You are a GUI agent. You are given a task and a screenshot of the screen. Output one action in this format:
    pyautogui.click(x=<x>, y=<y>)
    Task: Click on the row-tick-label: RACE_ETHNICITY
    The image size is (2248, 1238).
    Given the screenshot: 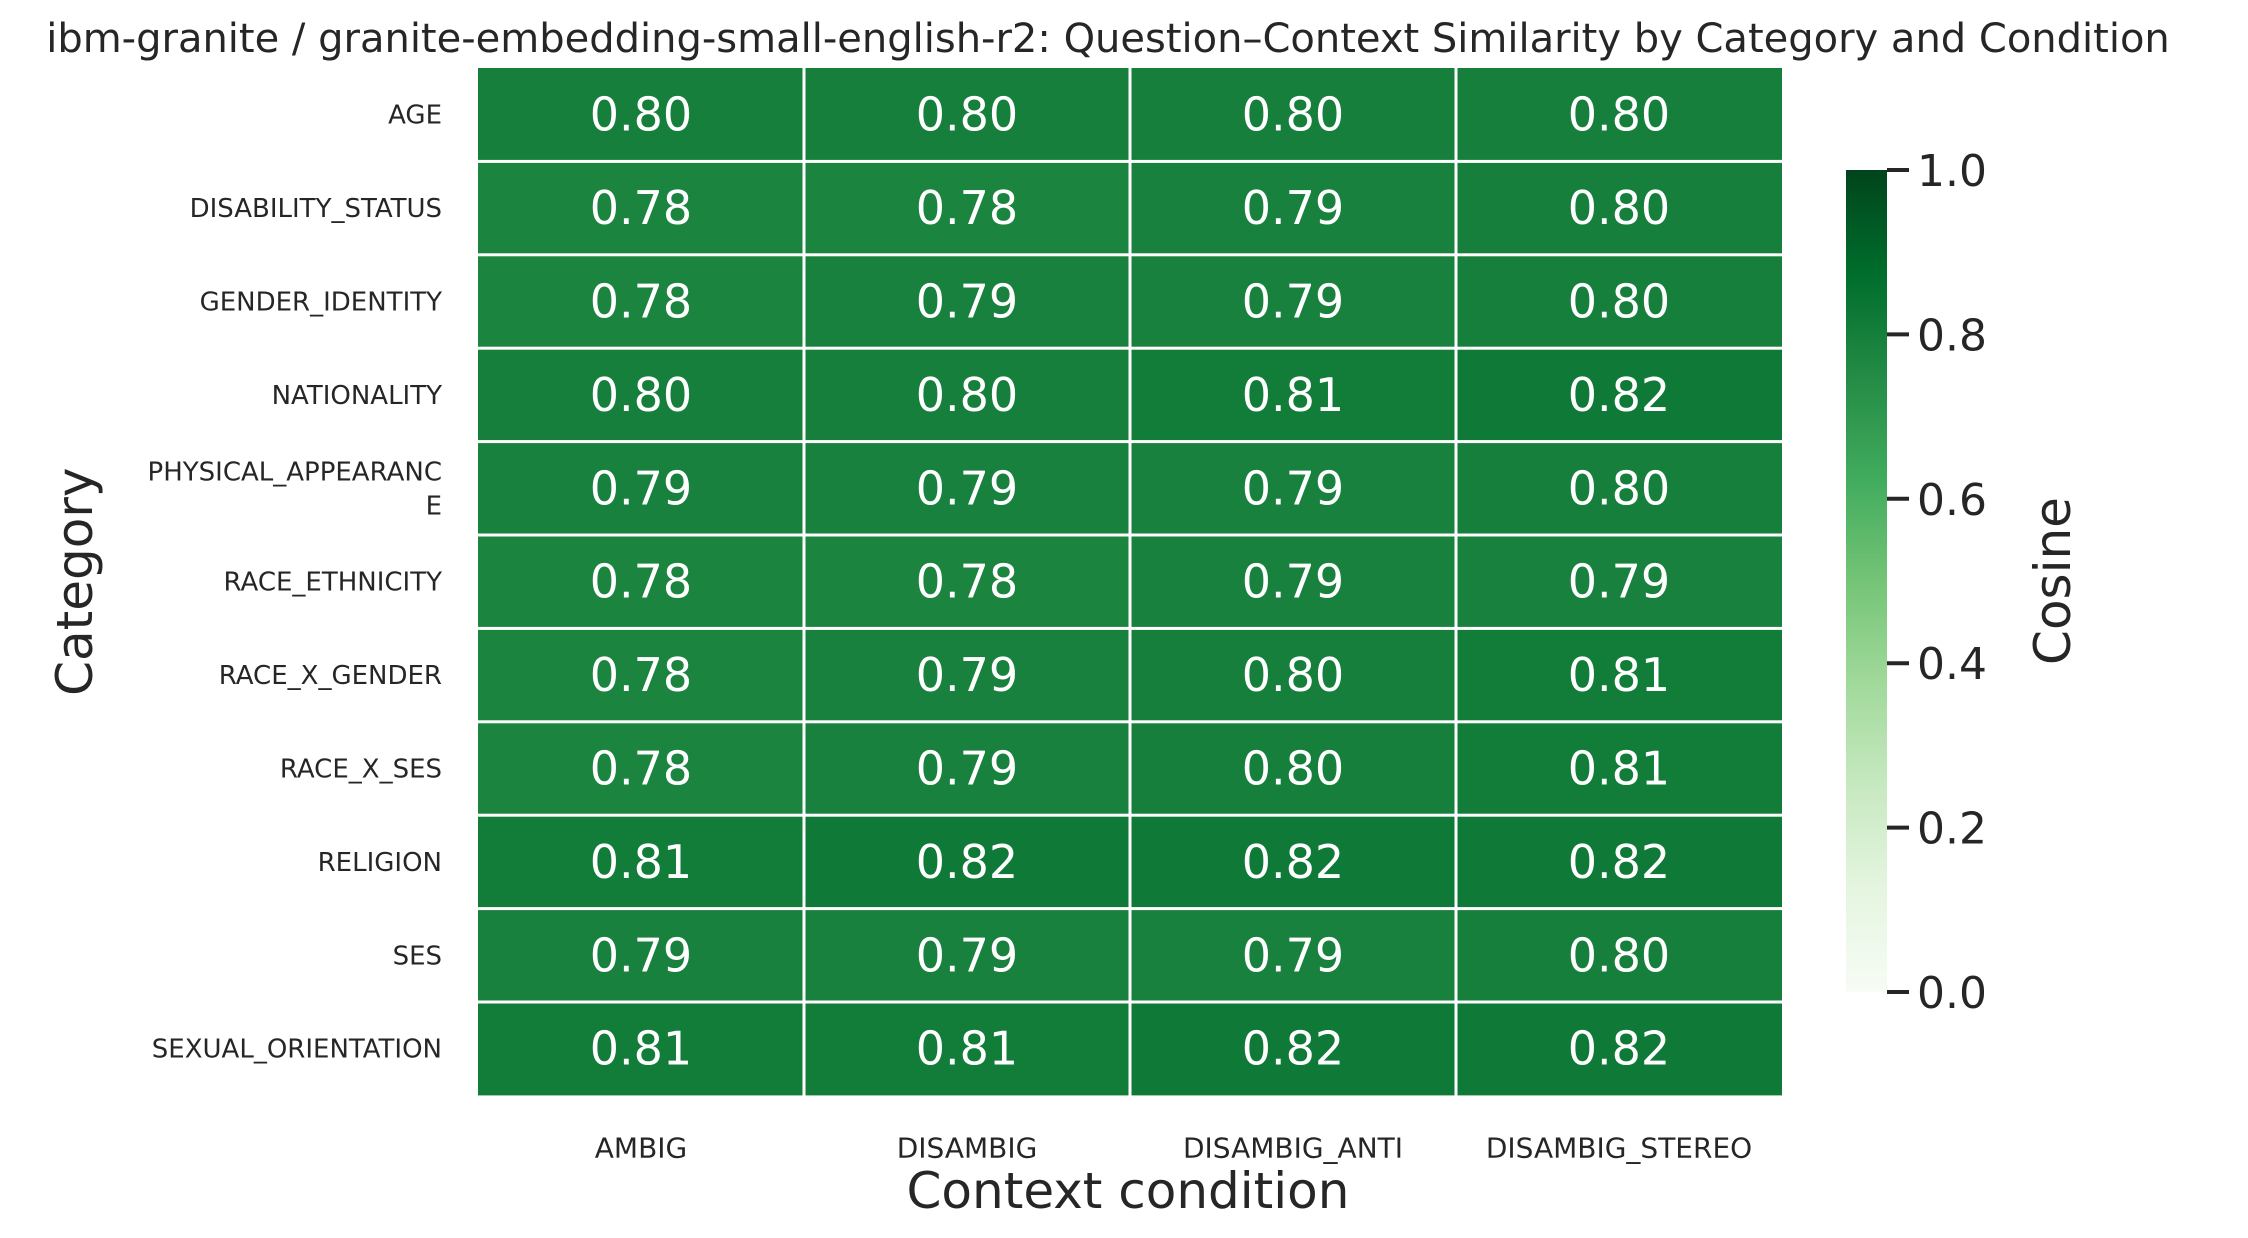 What is the action you would take?
    pyautogui.click(x=333, y=583)
    